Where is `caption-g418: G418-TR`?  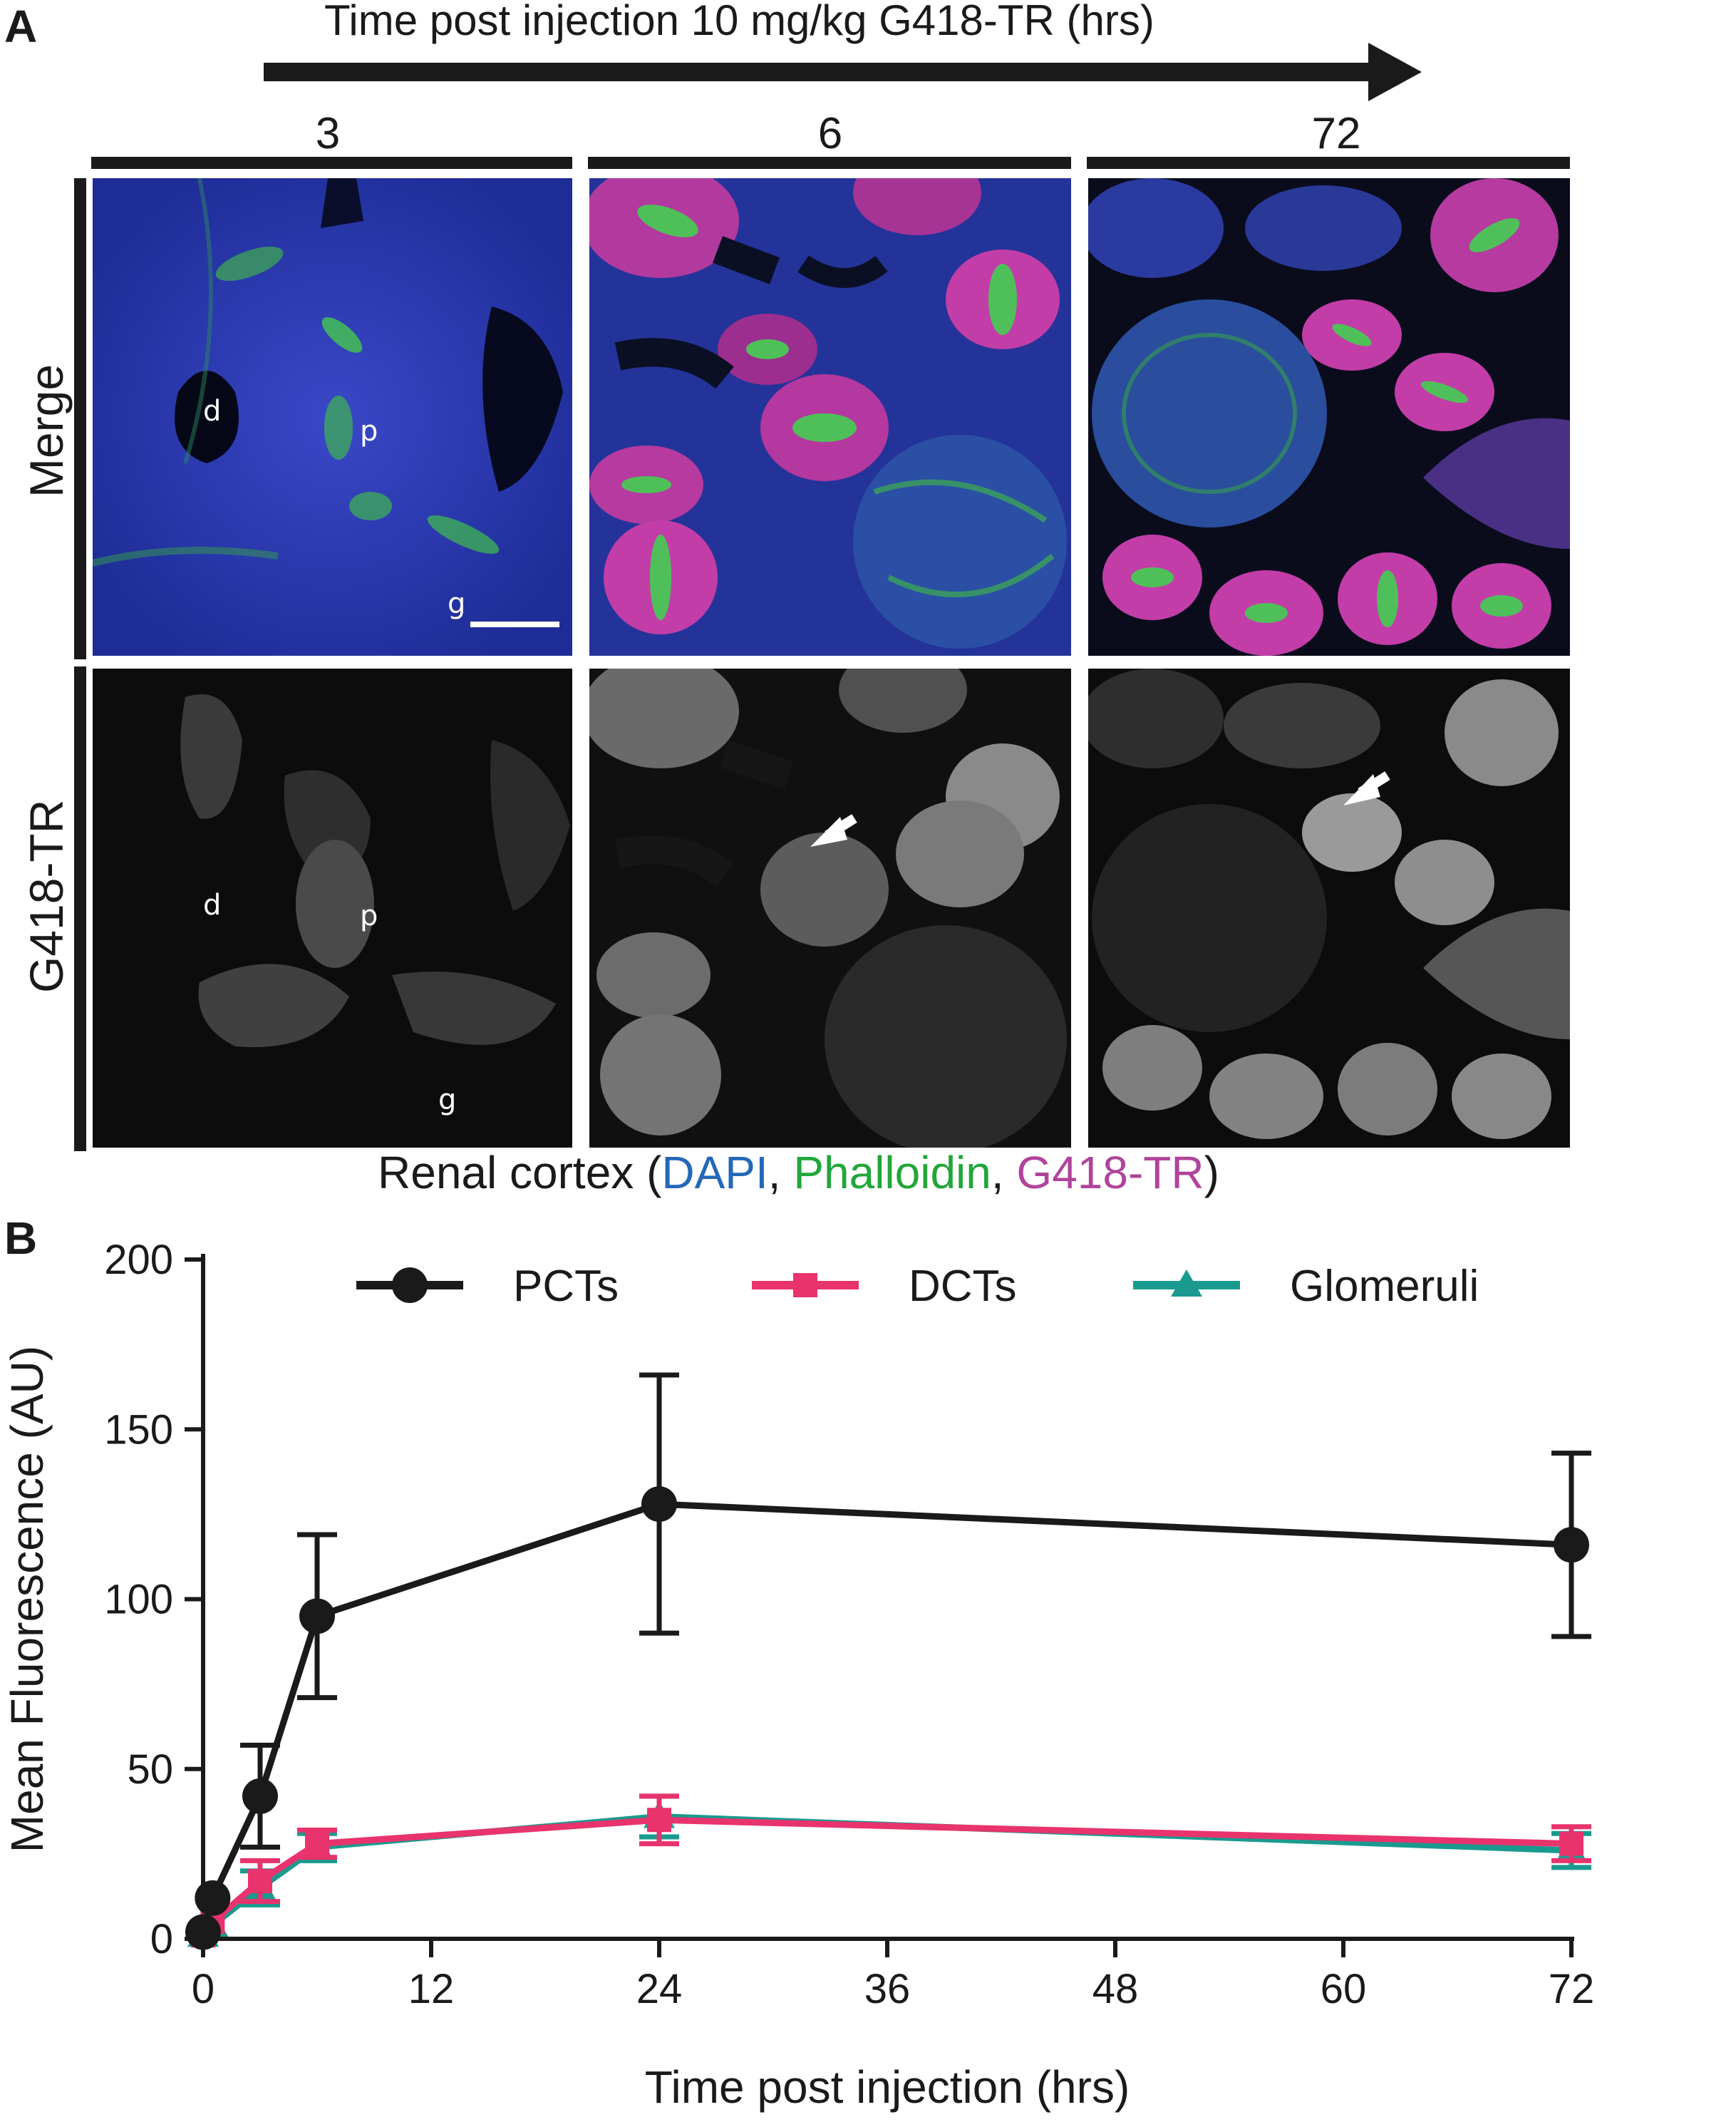 caption-g418: G418-TR is located at coordinates (1110, 1172).